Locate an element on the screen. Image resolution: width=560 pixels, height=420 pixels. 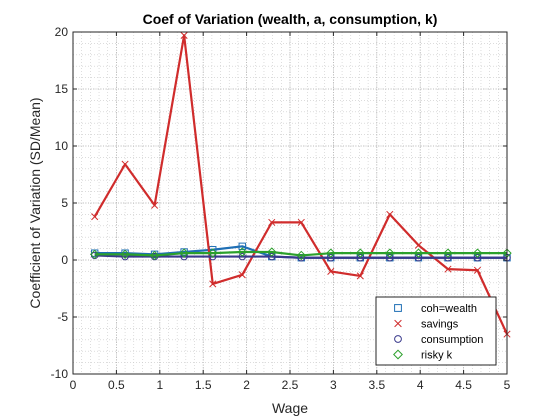
x-tick-label: 0.5 is located at coordinates (116, 385).